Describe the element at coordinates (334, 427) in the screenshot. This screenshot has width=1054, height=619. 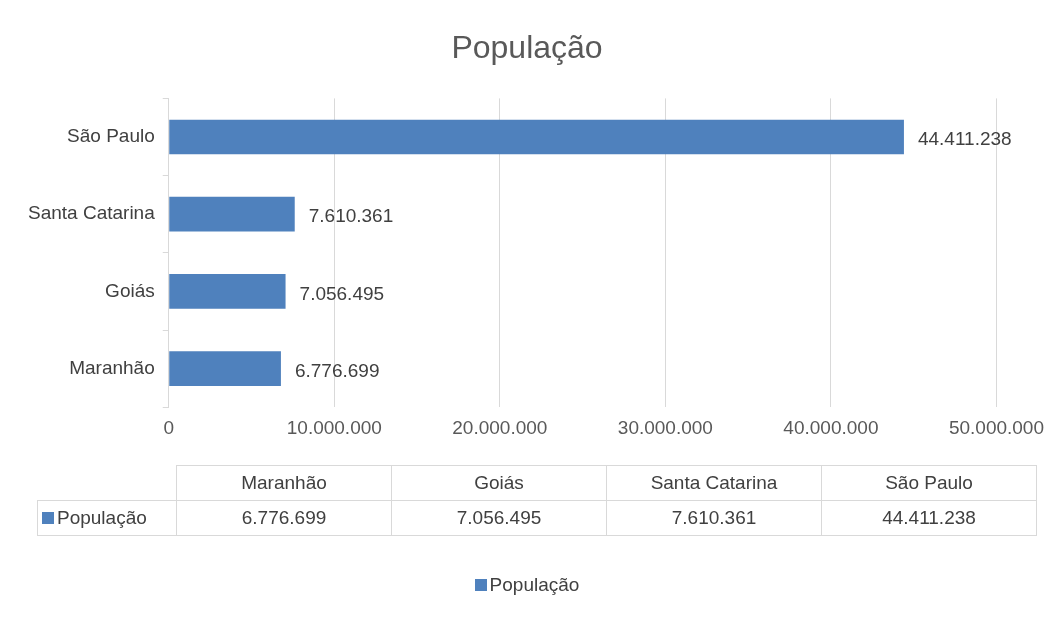
I see `x-tick-label: 10.000.000` at that location.